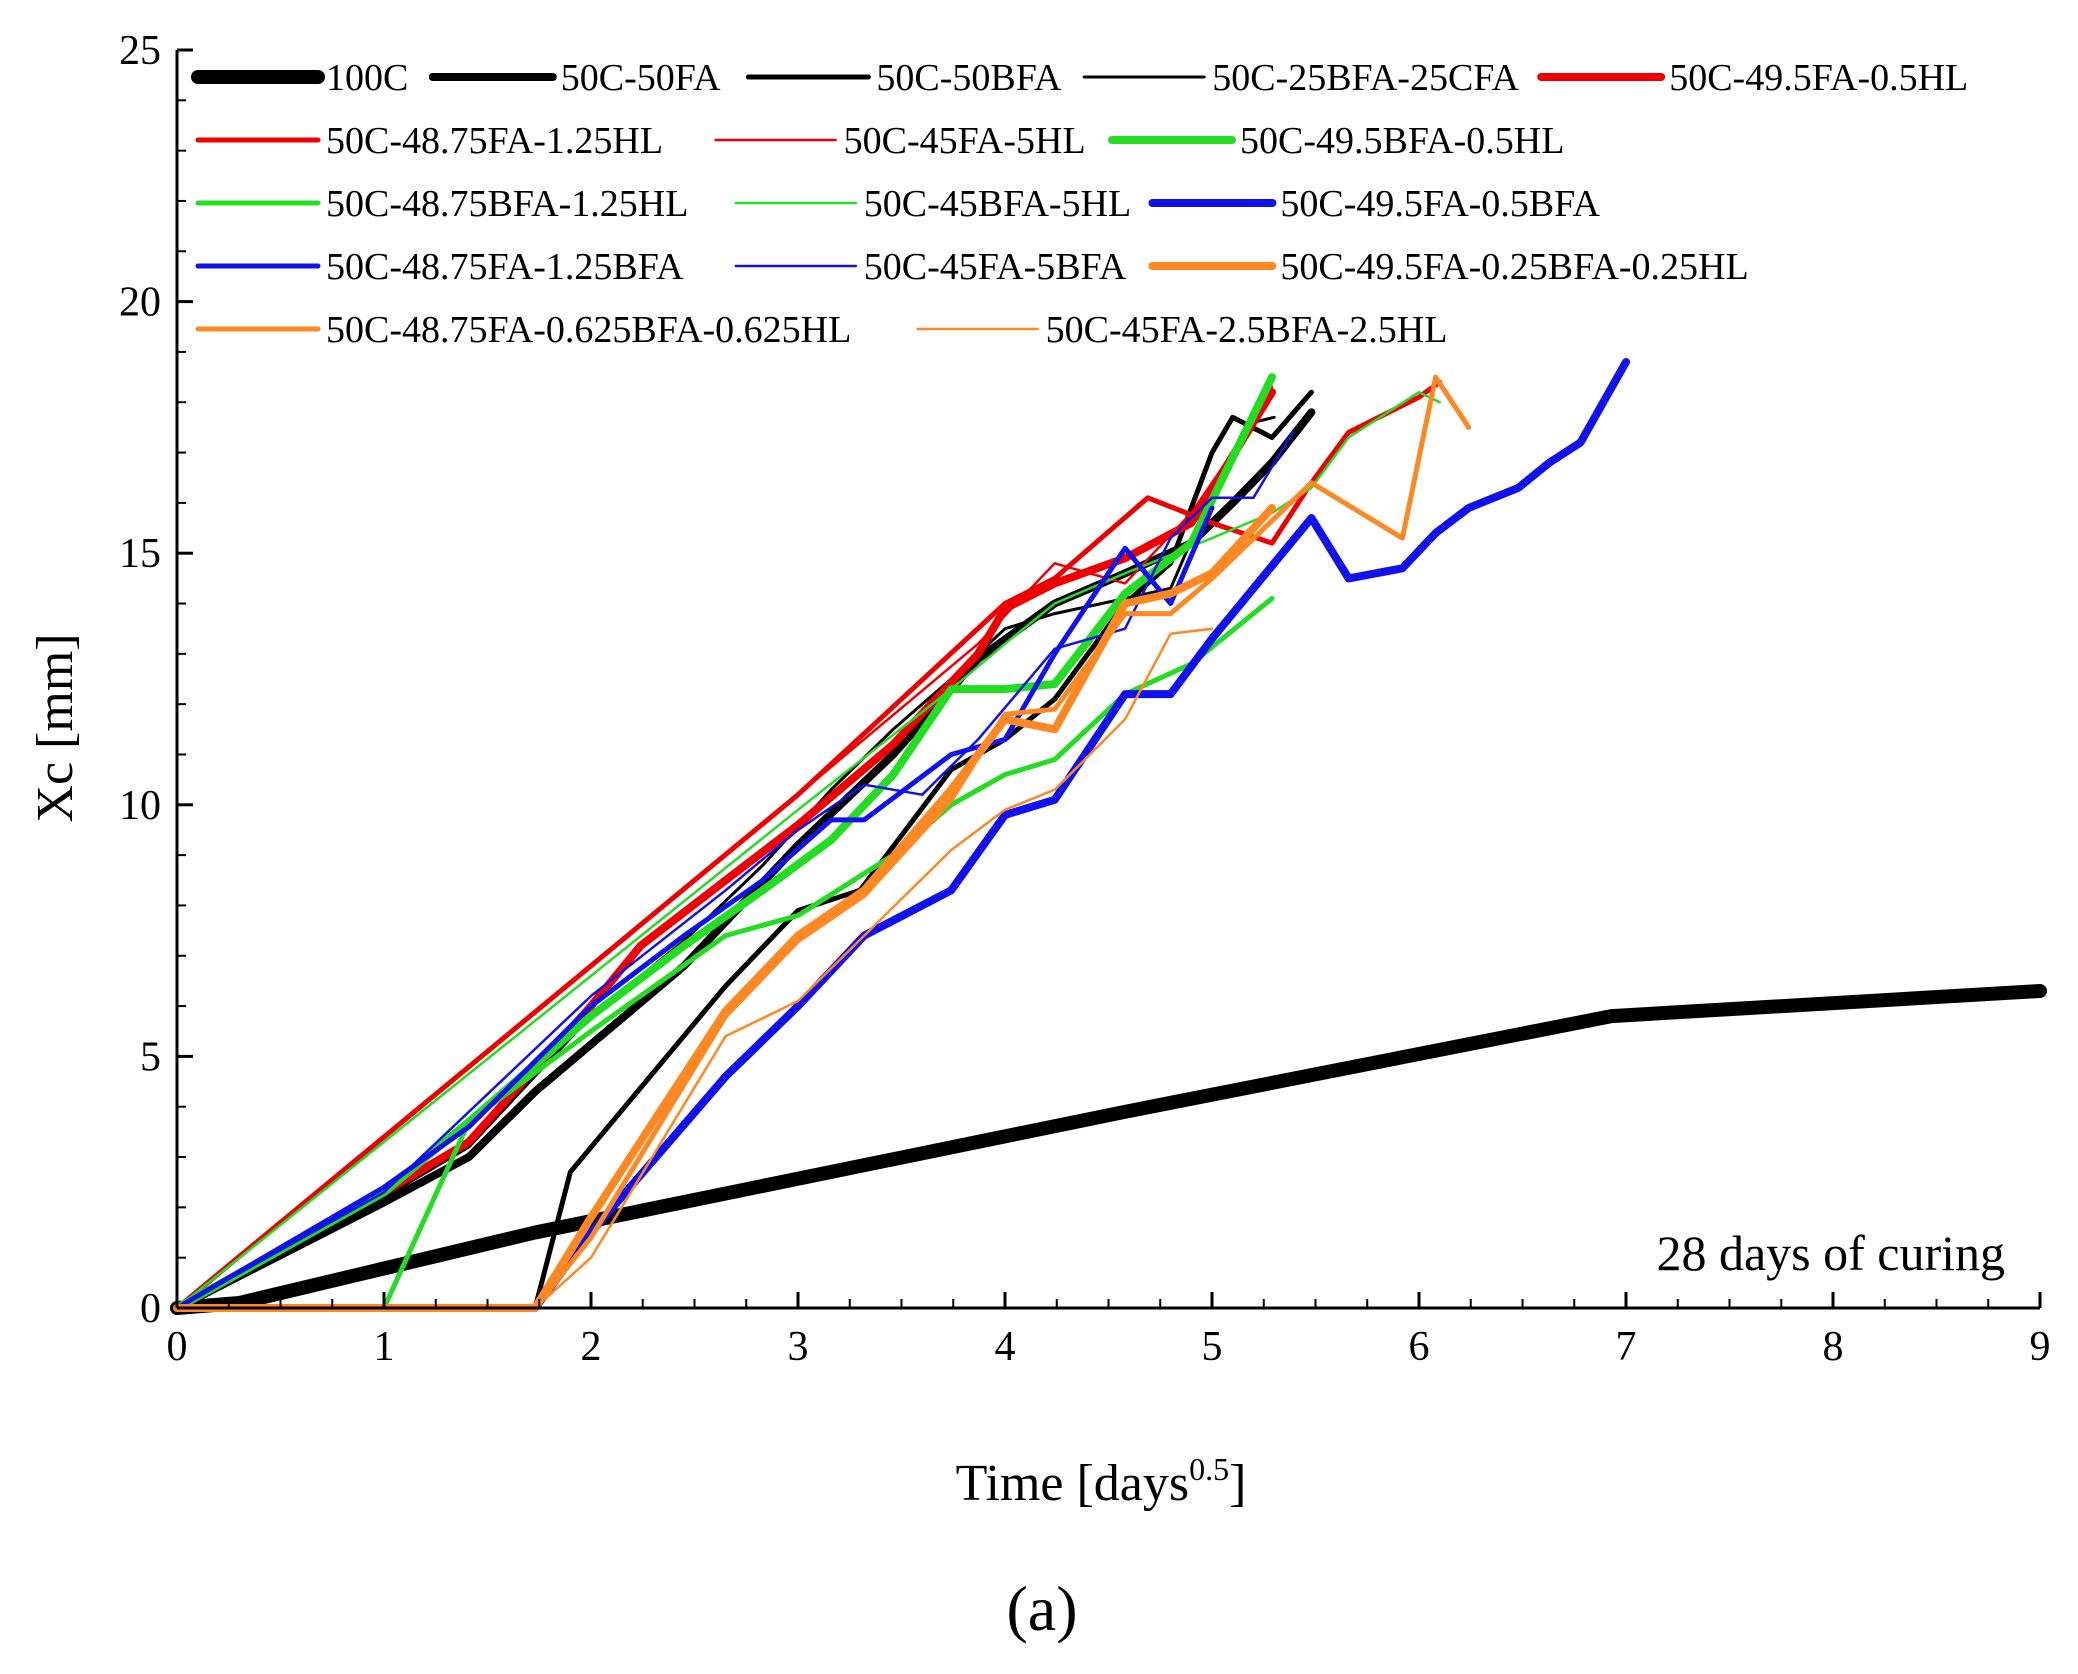 This screenshot has height=1674, width=2078. What do you see at coordinates (1365, 78) in the screenshot?
I see `legend-label-4: 50C-25BFA-25CFA` at bounding box center [1365, 78].